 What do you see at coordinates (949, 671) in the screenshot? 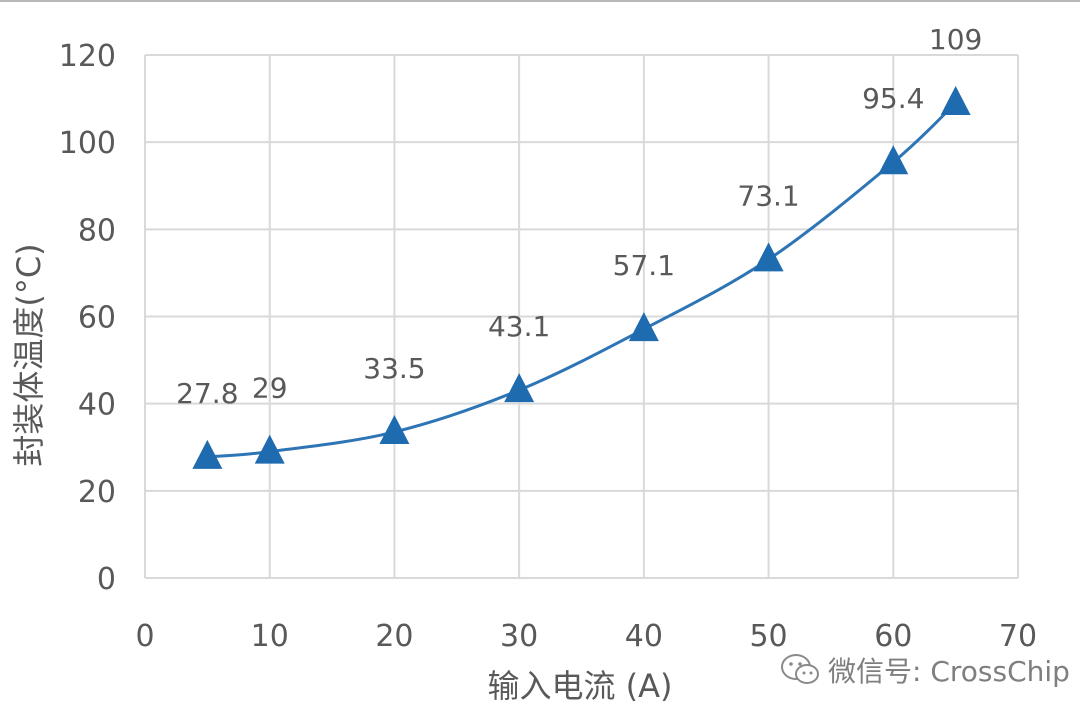
I see `watermark-text: 微信号: CrossChip` at bounding box center [949, 671].